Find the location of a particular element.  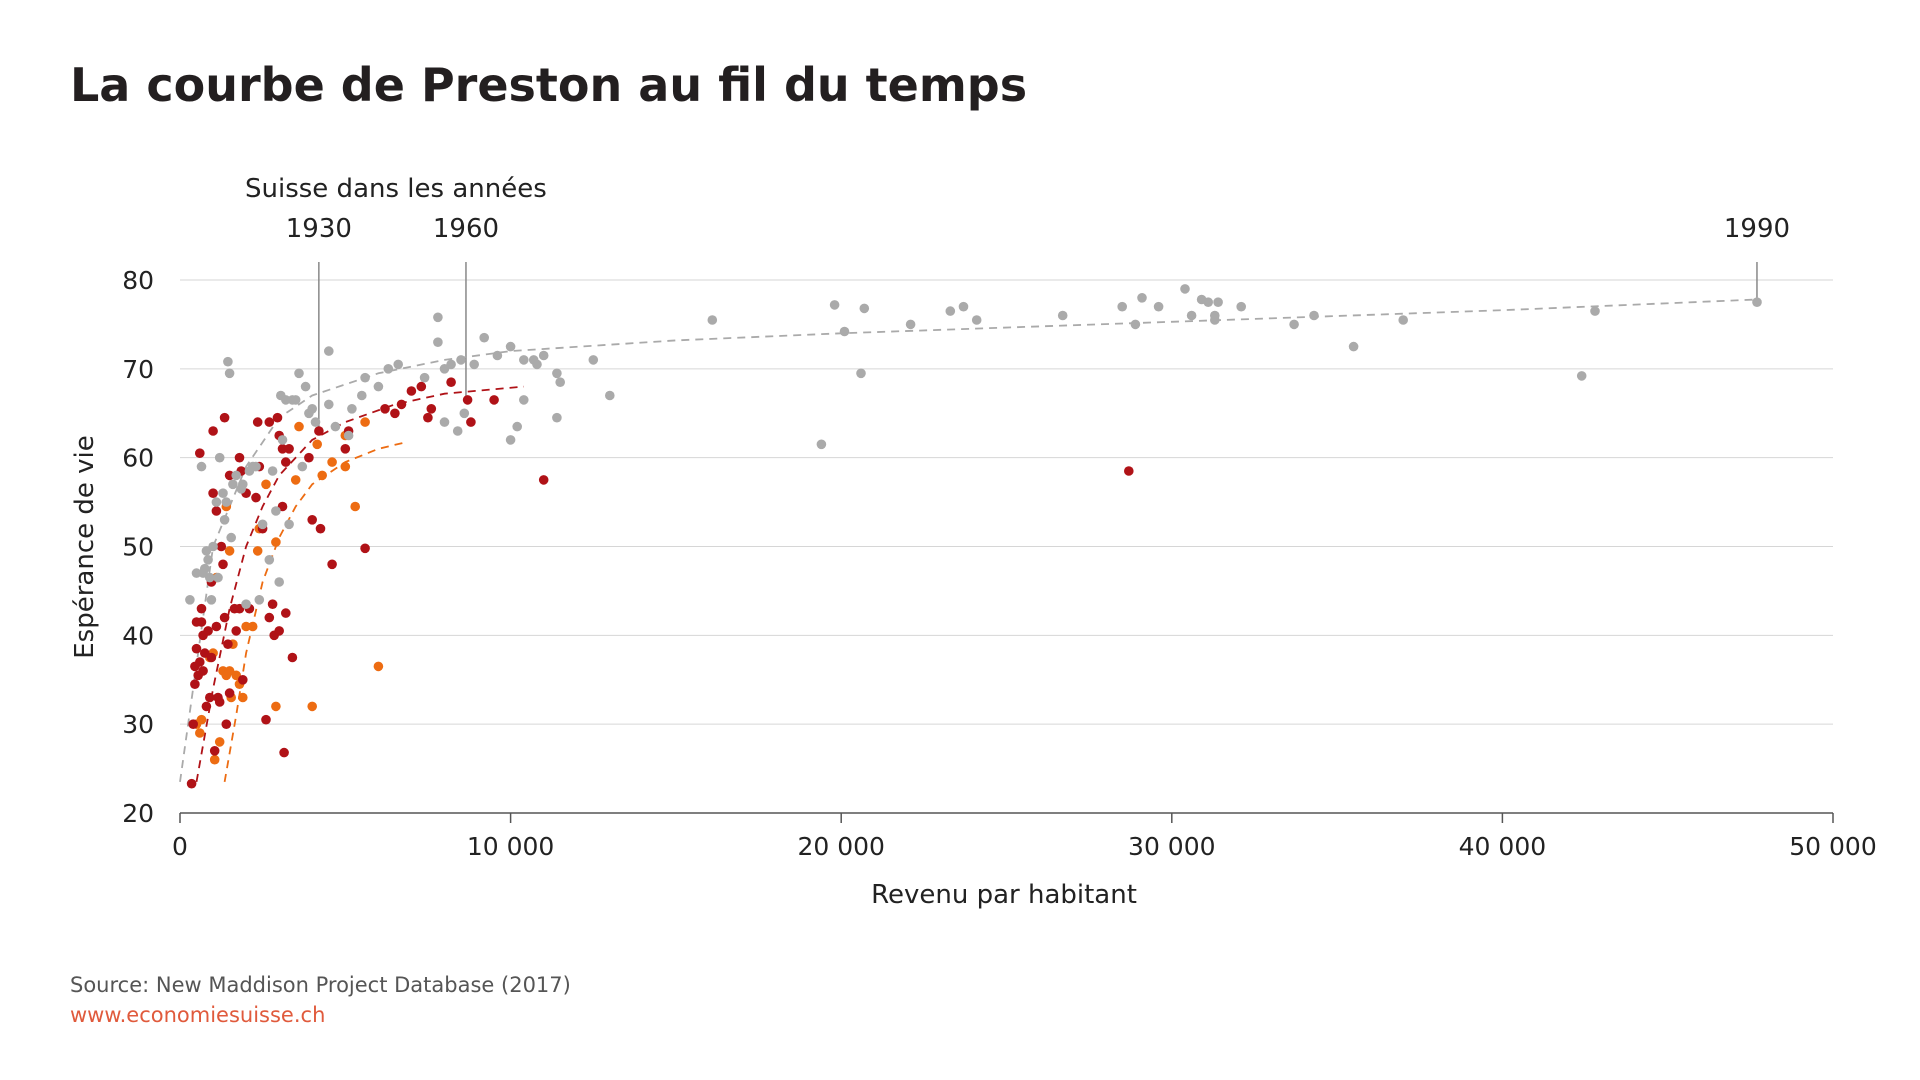

website-link: www.economiesuisse.ch is located at coordinates (198, 1015).